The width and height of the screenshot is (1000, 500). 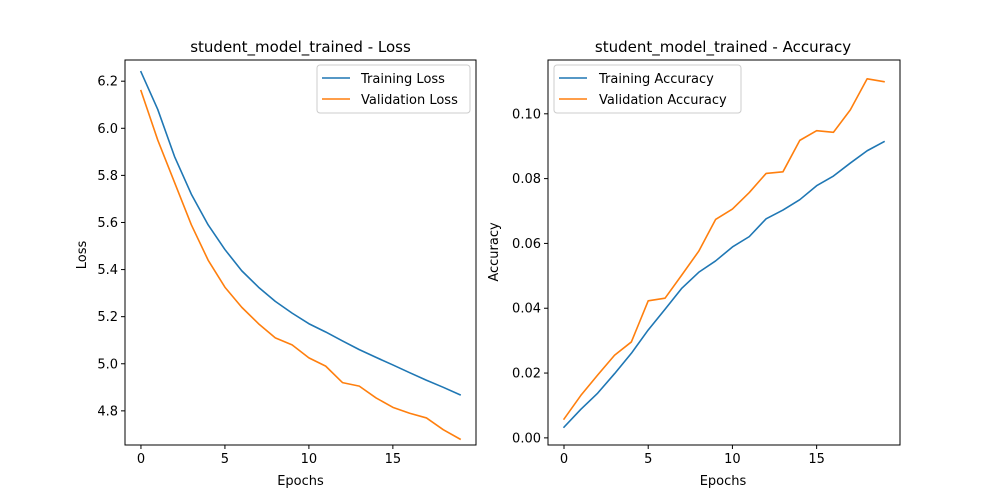 I want to click on chart-title: student_model_trained - Loss, so click(x=300, y=47).